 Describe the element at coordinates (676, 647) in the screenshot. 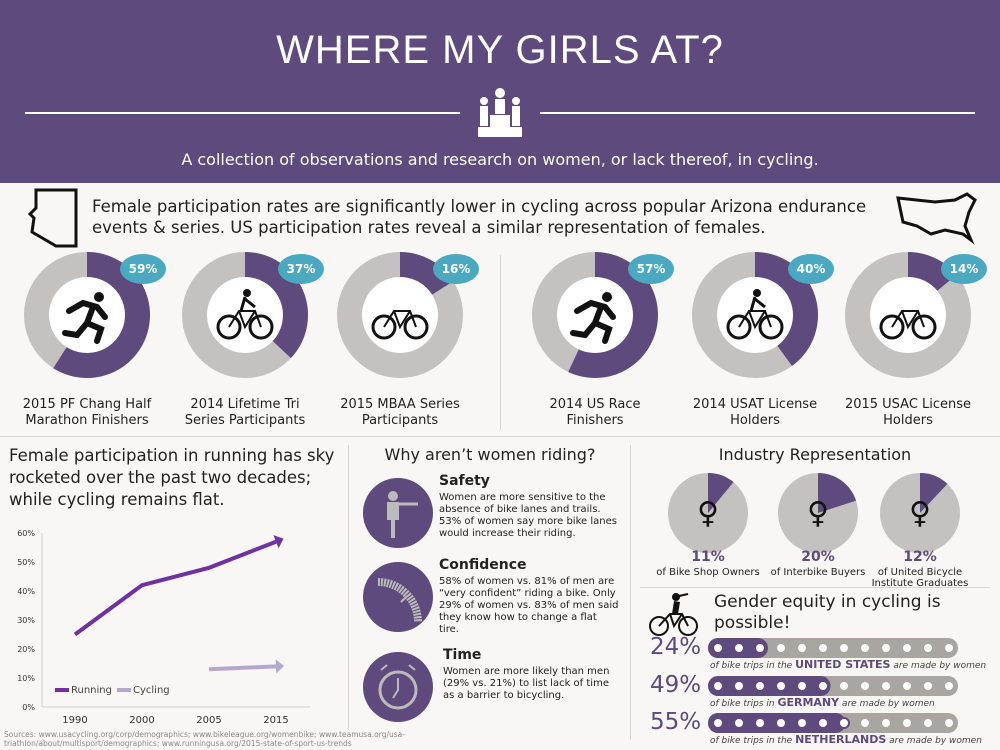

I see `equity-percent: 24%` at that location.